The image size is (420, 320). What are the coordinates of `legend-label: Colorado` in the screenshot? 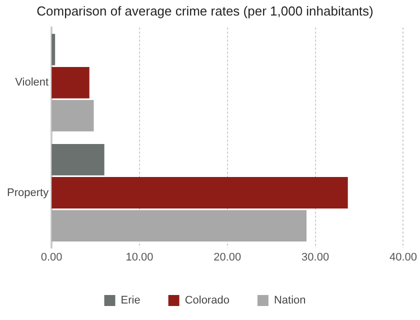 It's located at (207, 300).